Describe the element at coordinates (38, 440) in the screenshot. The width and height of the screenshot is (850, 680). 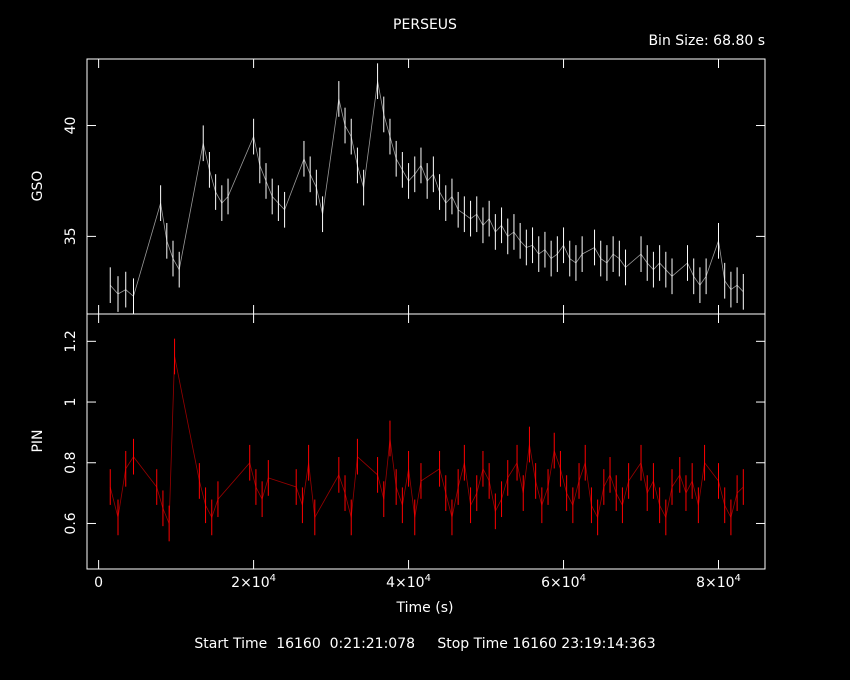
I see `pin-y-axis-label: PIN` at that location.